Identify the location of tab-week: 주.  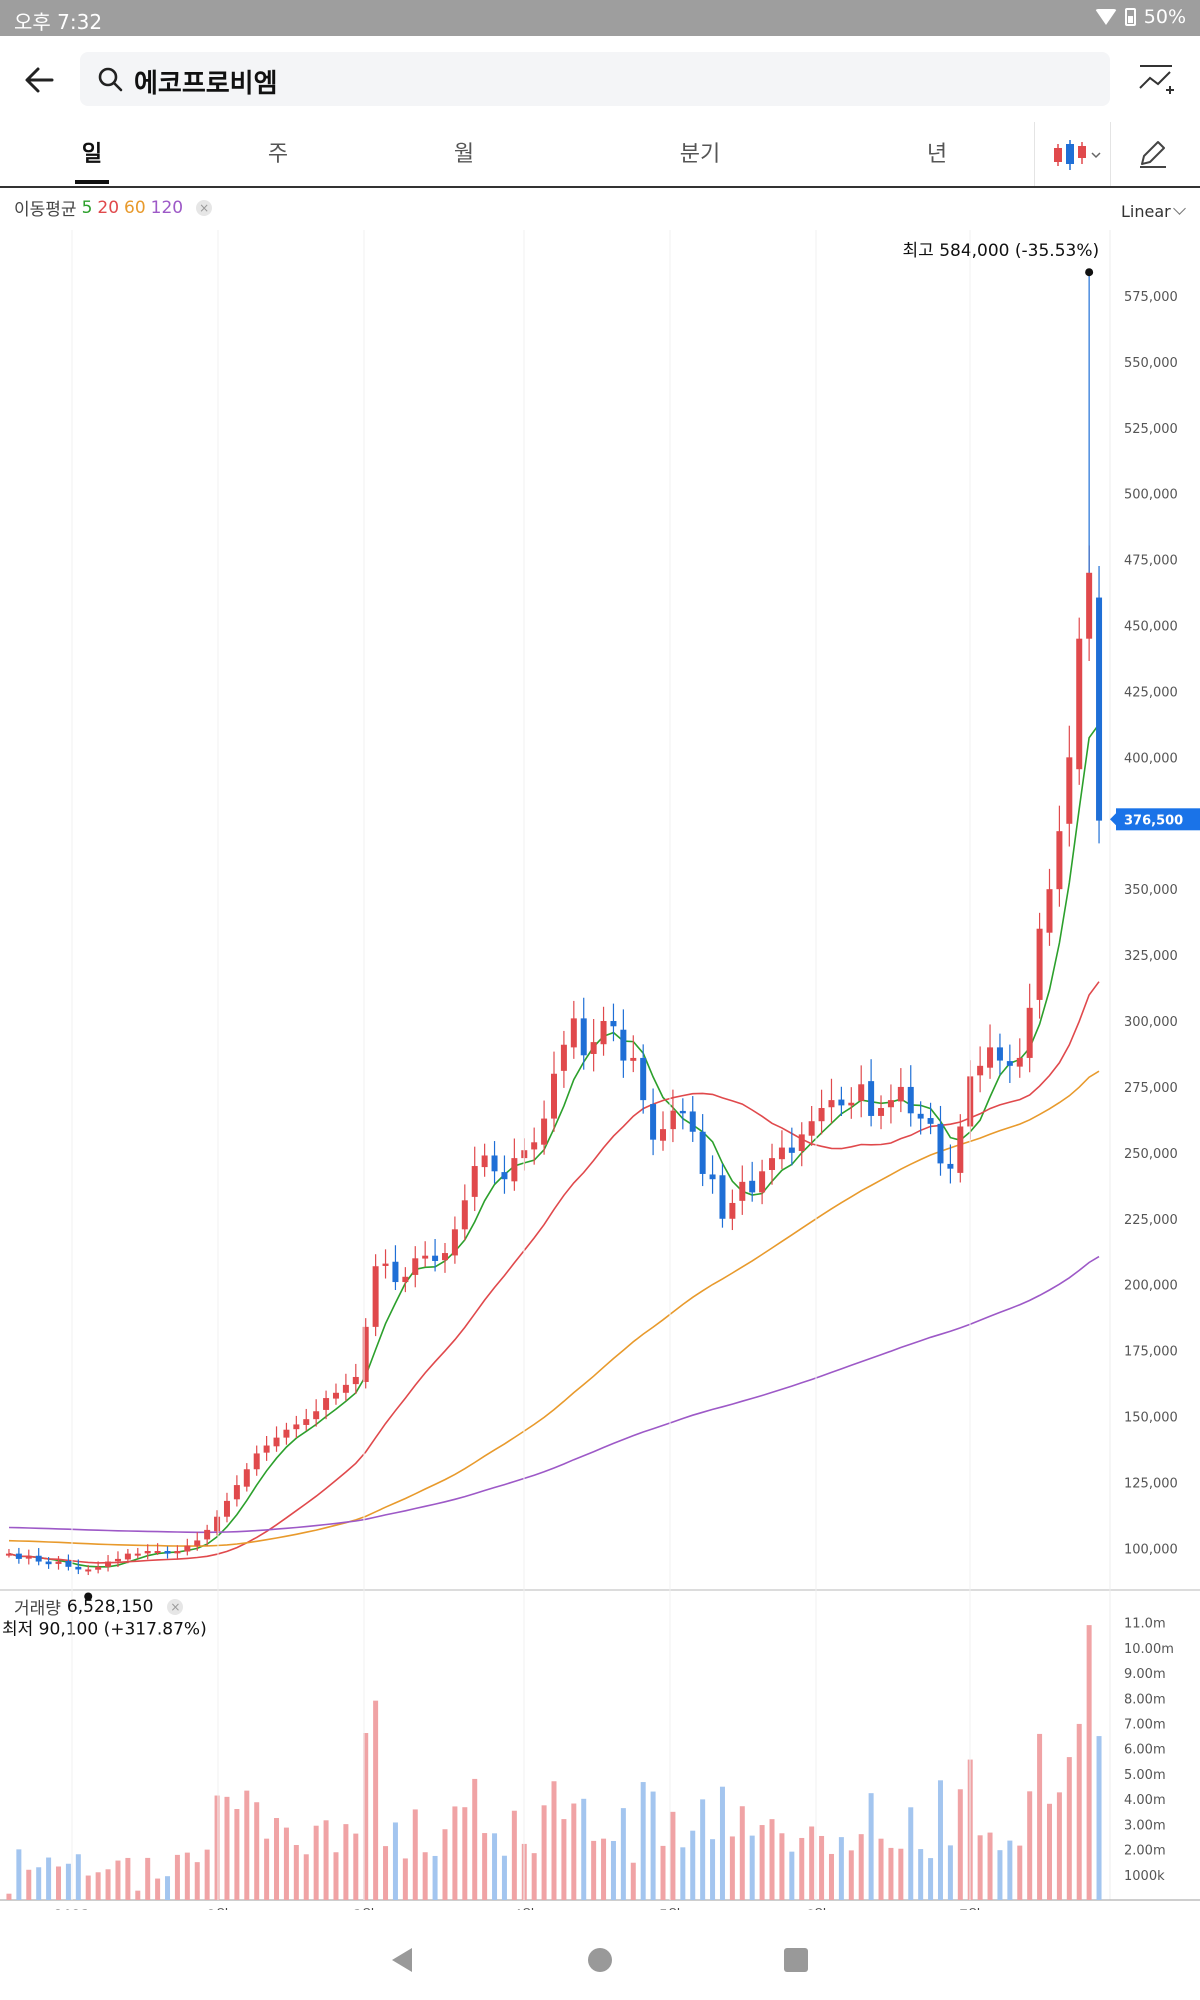
(278, 154).